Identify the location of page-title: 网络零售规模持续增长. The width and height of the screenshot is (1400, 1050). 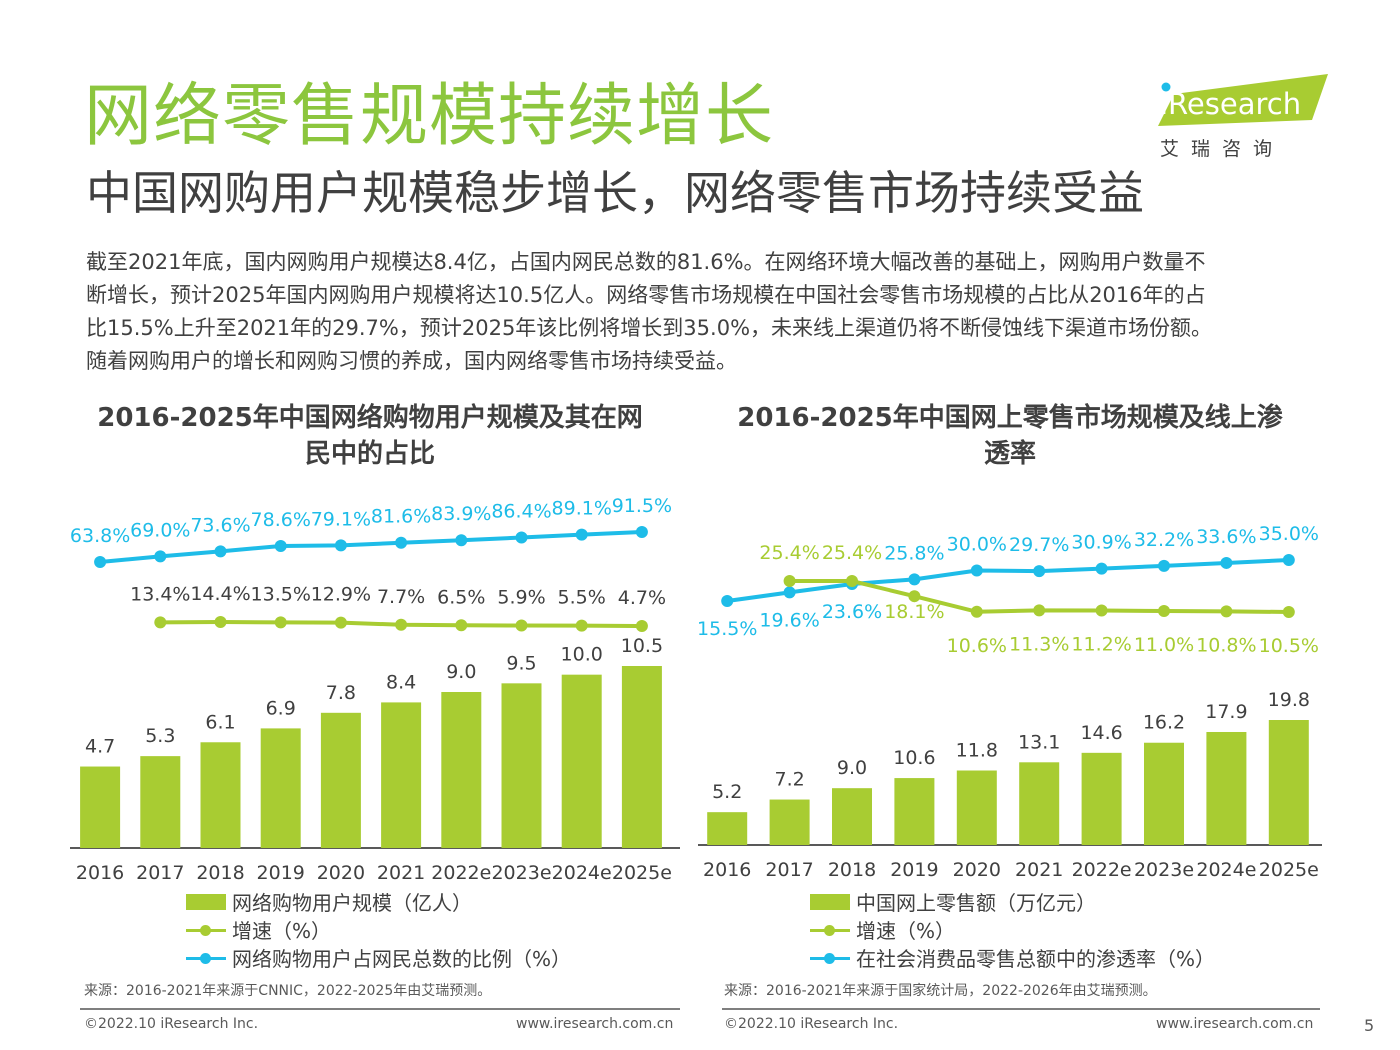
(429, 116).